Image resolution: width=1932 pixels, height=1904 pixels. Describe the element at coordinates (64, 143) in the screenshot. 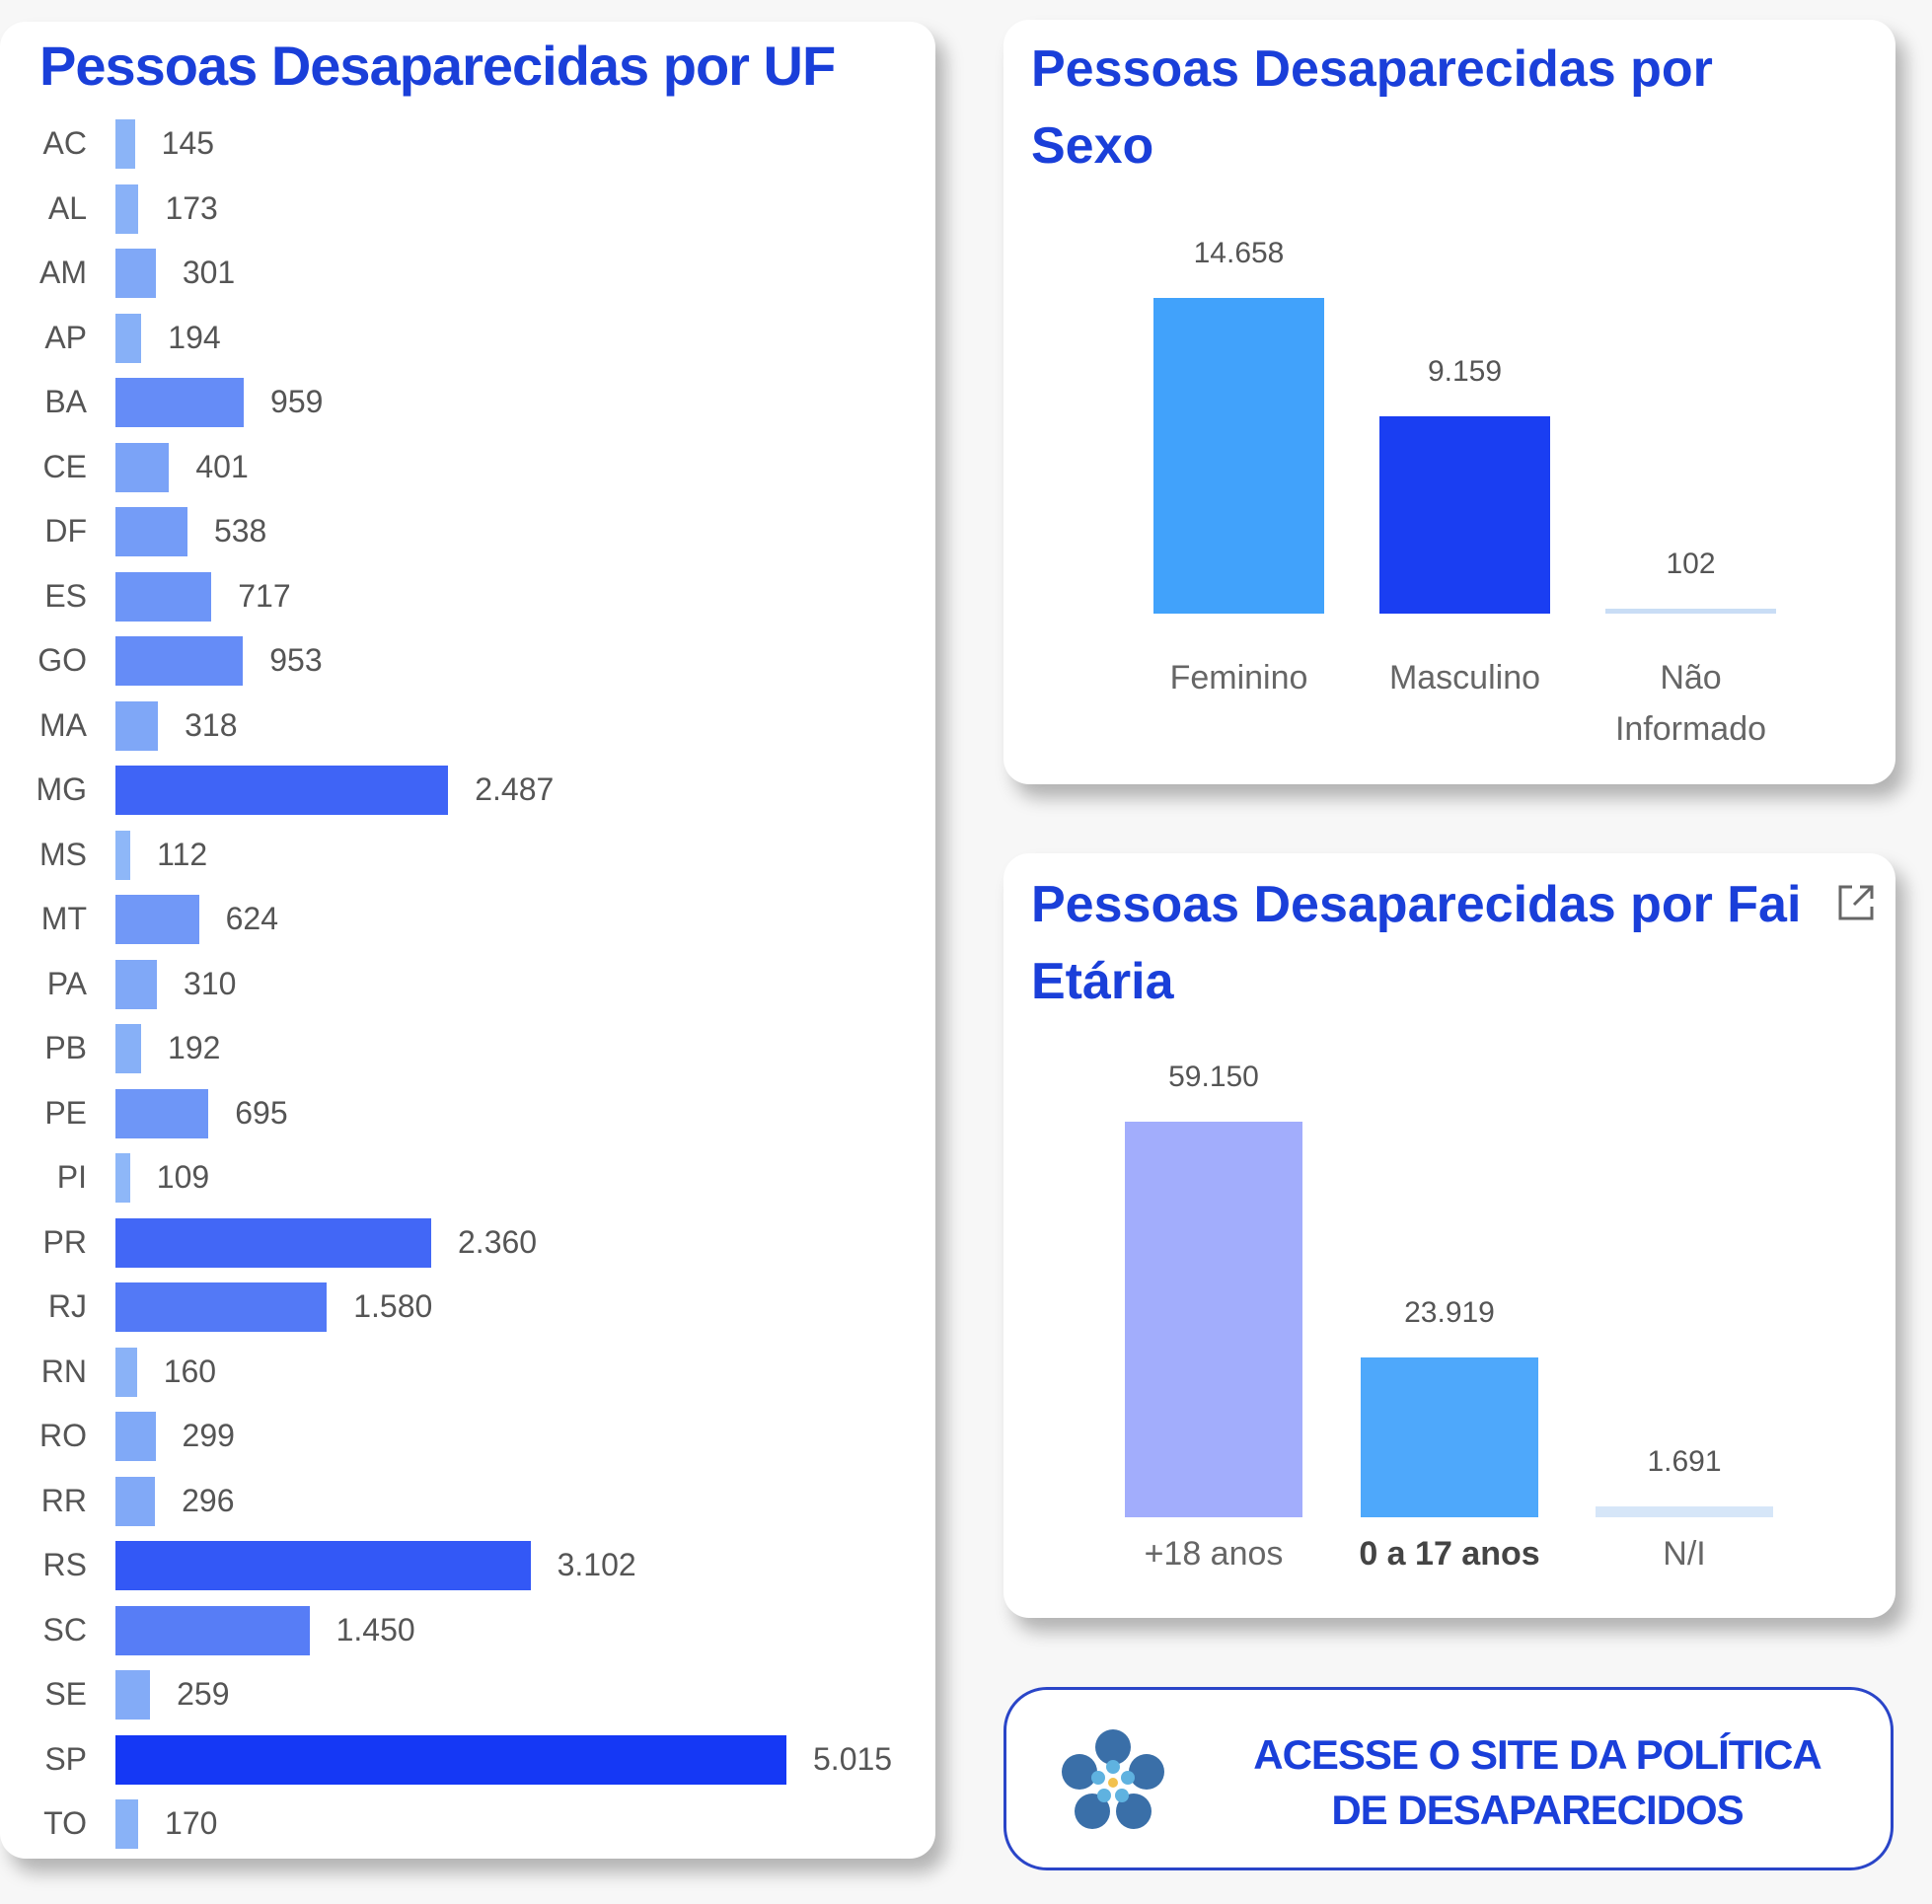

I see `uf-category-label: AC` at that location.